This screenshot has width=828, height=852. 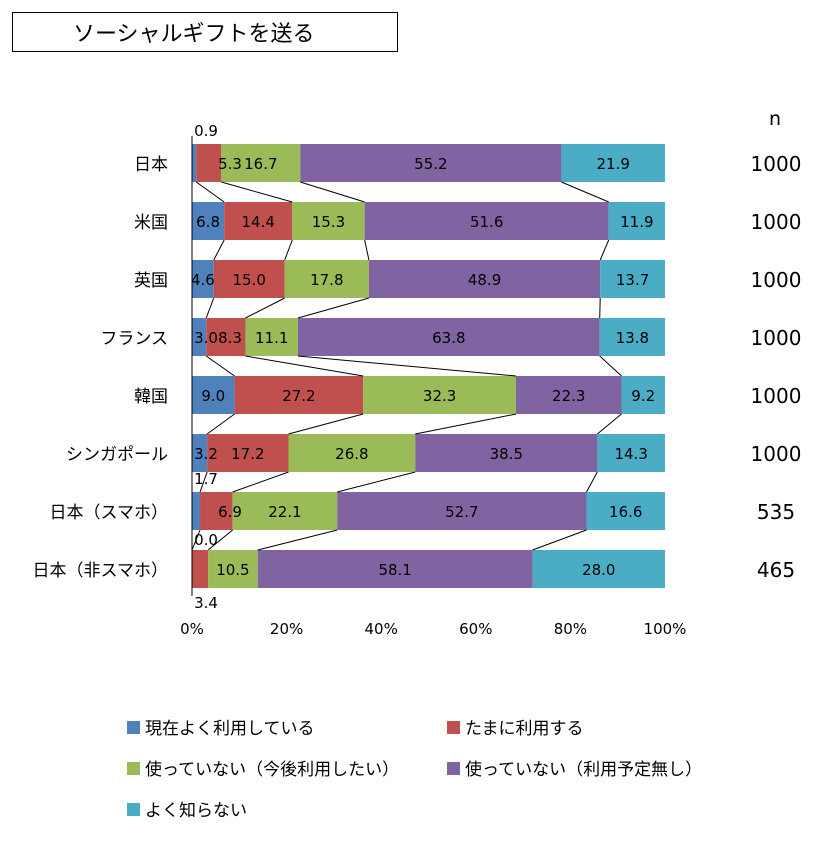 I want to click on category-label: 米国, so click(x=151, y=223).